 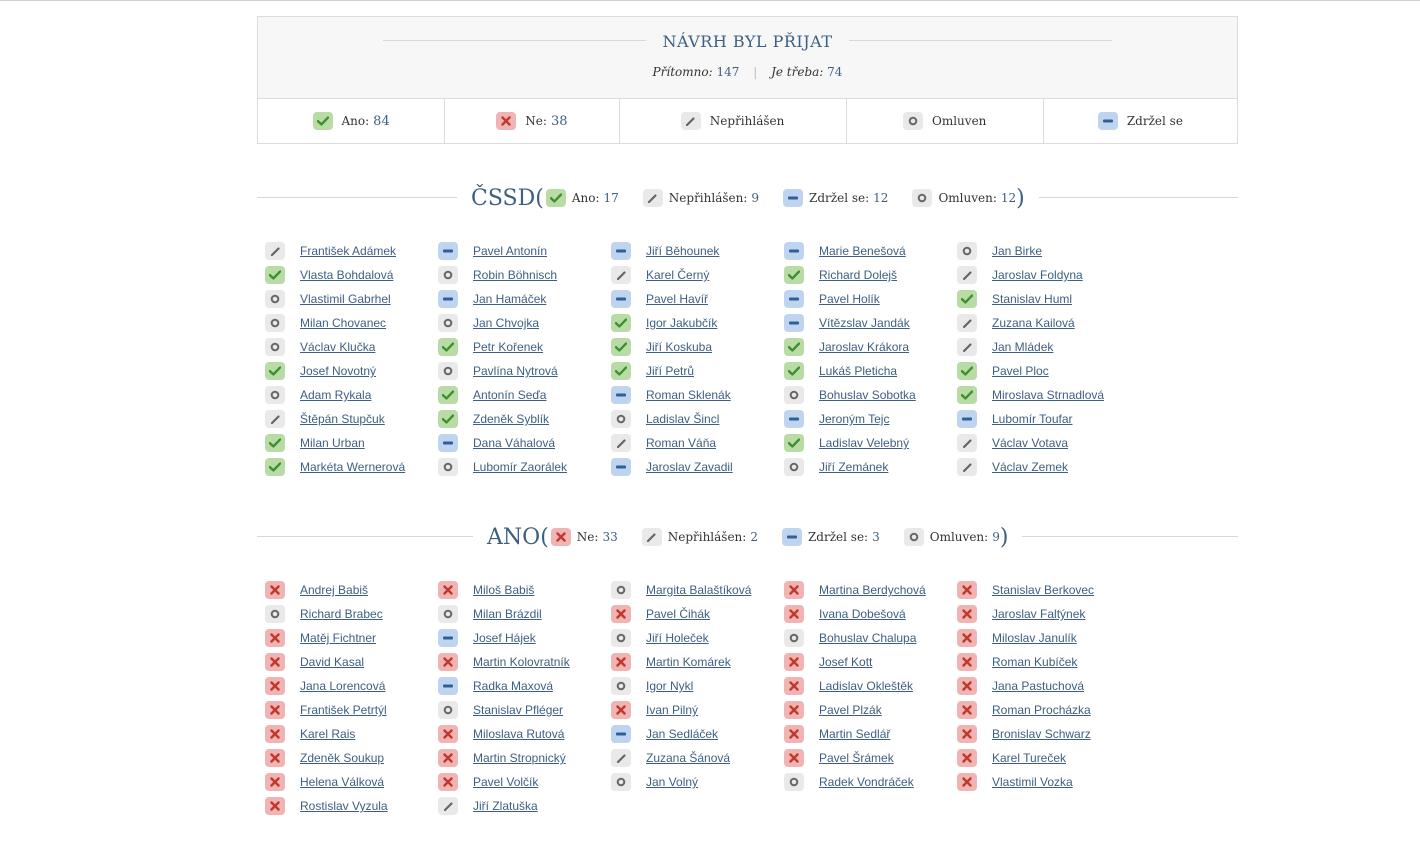 I want to click on member-link: Miroslava Strnadlová, so click(x=1048, y=395).